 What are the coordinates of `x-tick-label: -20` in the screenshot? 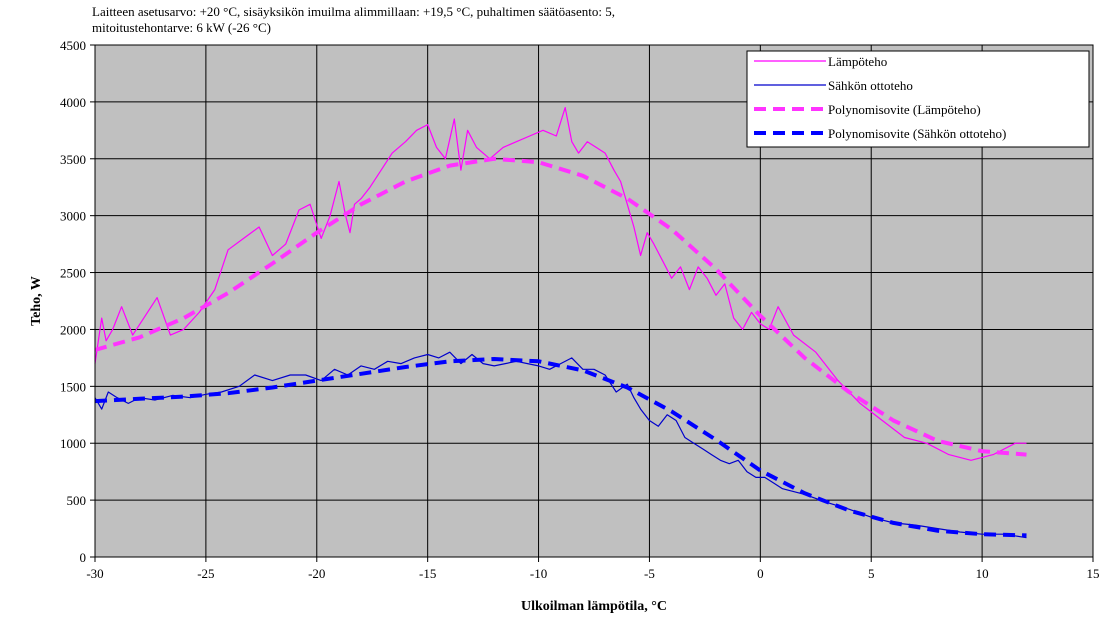 It's located at (316, 573).